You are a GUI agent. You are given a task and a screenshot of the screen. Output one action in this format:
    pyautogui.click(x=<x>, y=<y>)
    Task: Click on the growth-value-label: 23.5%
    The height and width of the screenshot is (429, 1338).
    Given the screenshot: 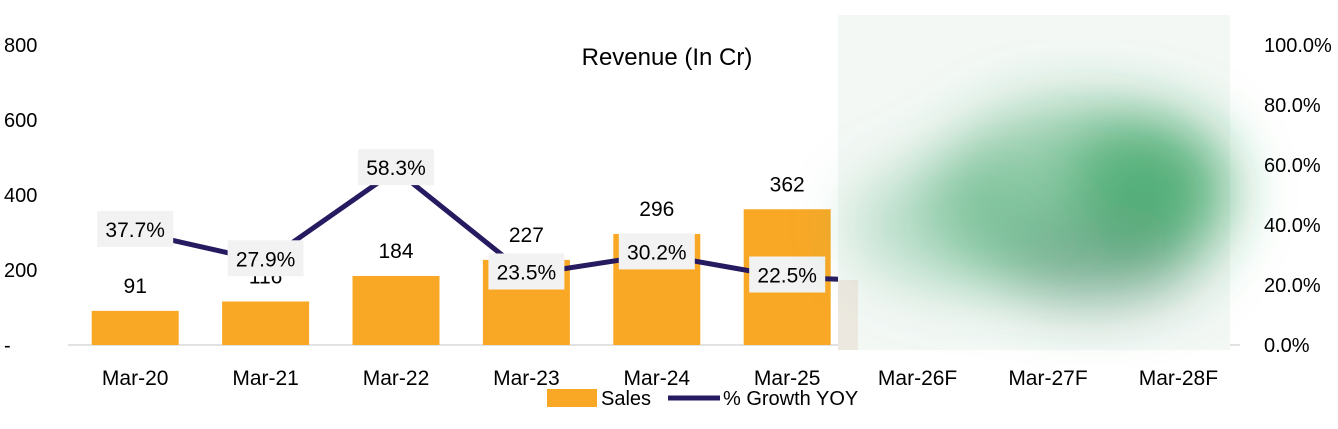 What is the action you would take?
    pyautogui.click(x=527, y=273)
    